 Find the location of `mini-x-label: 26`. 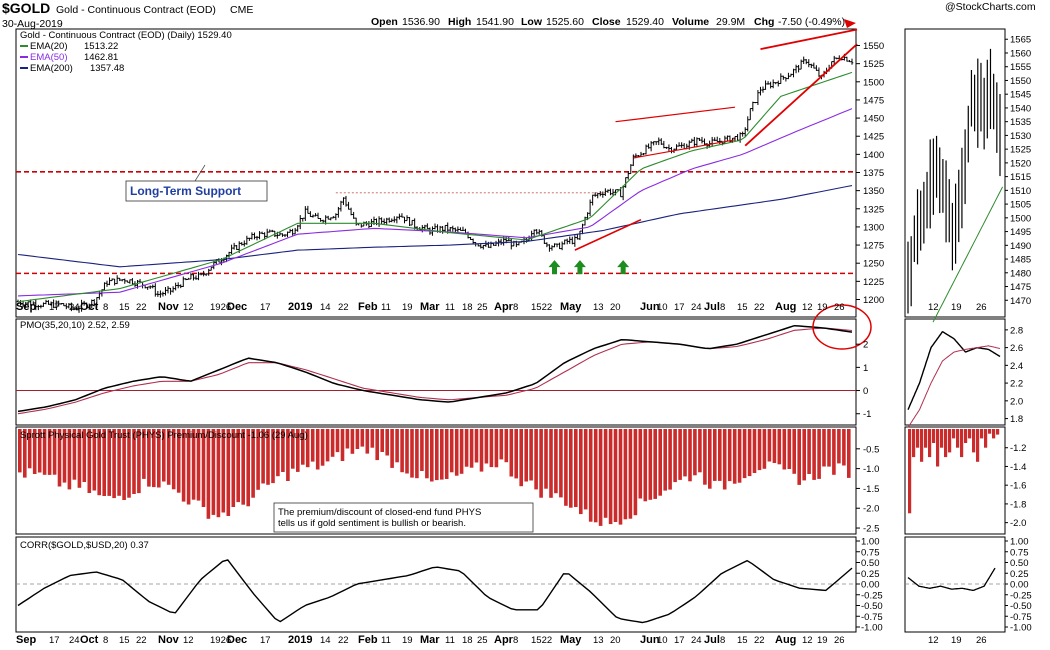

mini-x-label: 26 is located at coordinates (981, 640).